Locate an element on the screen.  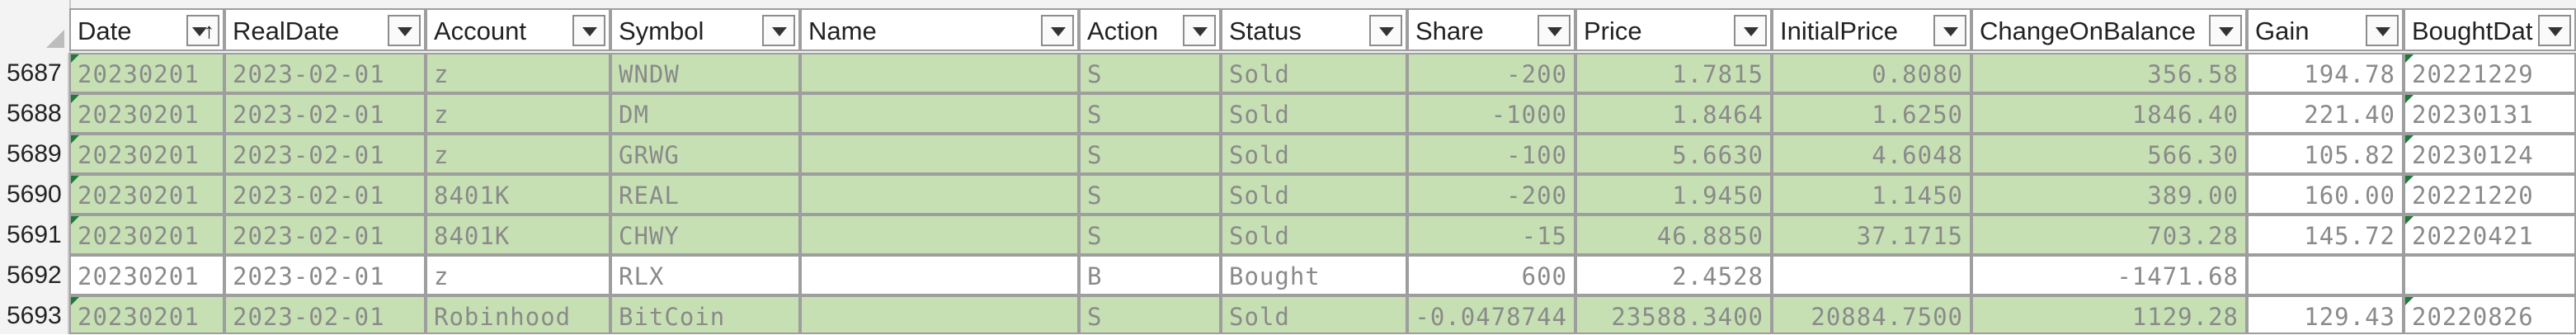
cell-gain: 194.78 is located at coordinates (2325, 73).